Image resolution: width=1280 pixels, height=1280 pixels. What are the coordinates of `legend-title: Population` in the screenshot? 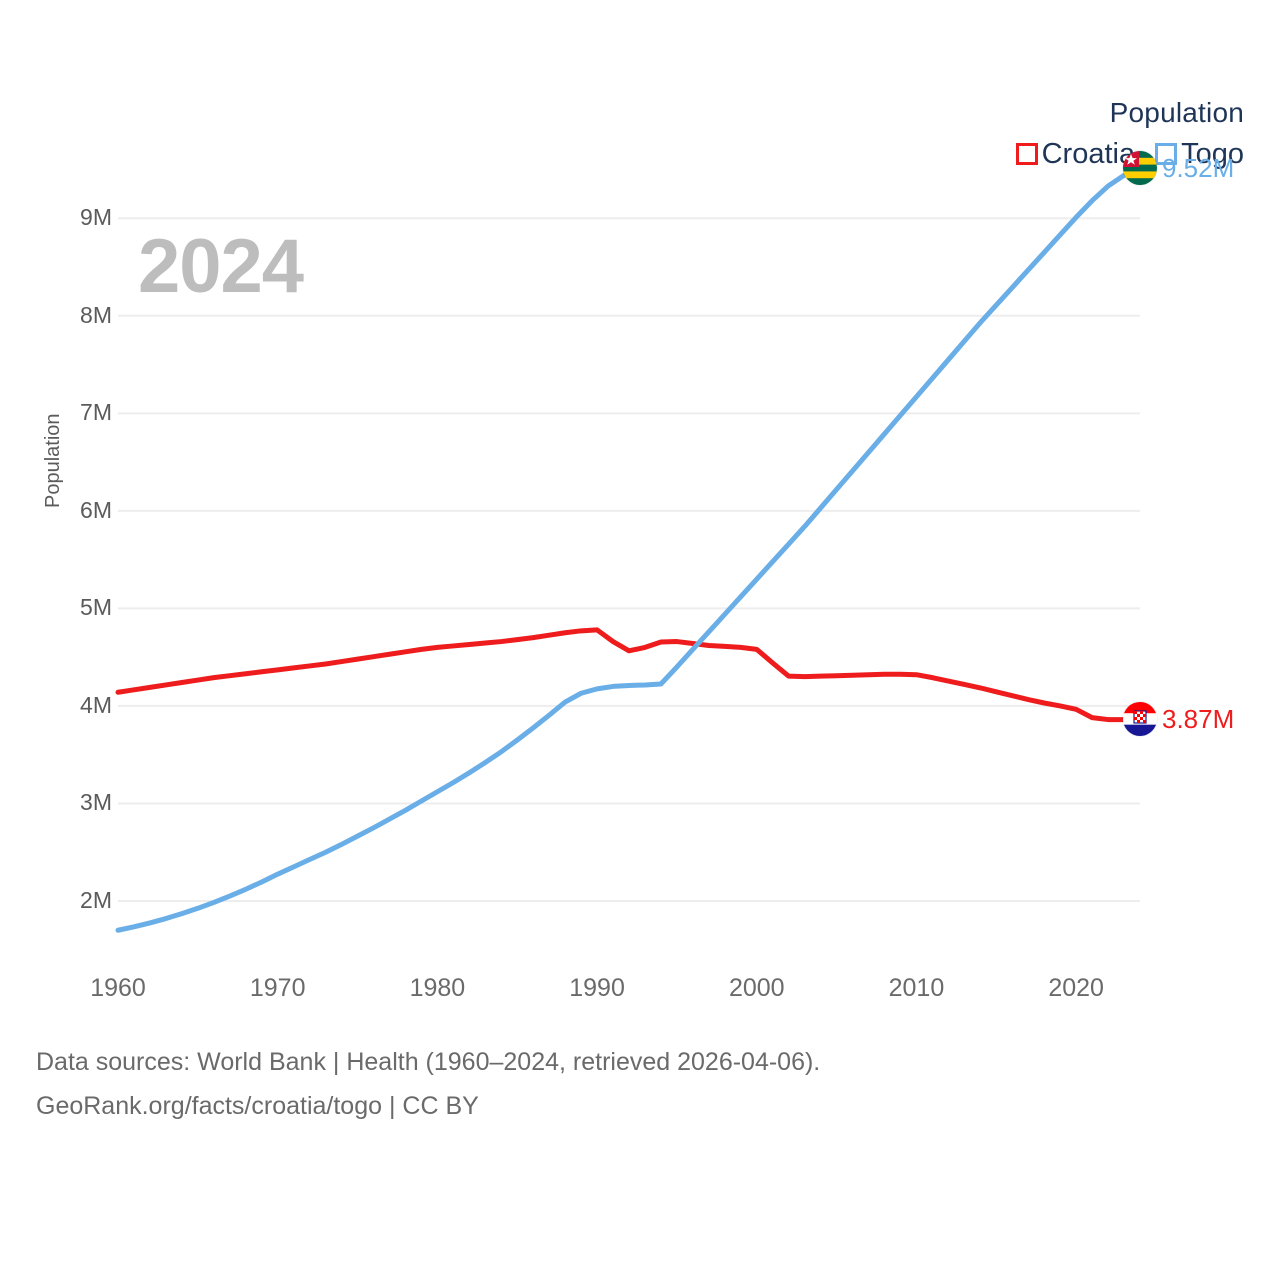 It's located at (1176, 112).